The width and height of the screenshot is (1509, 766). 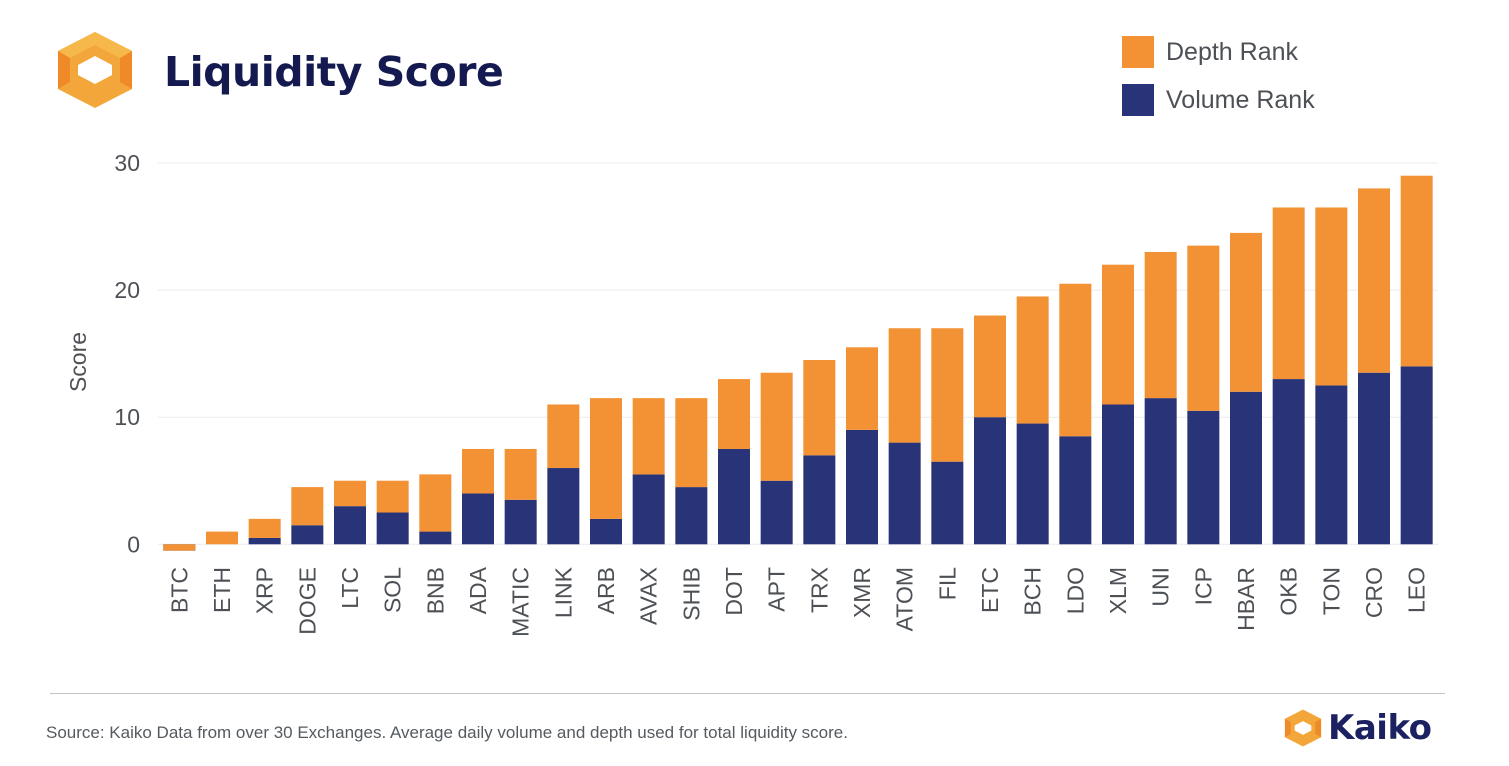 What do you see at coordinates (1138, 100) in the screenshot?
I see `legend-swatch-volume-rank` at bounding box center [1138, 100].